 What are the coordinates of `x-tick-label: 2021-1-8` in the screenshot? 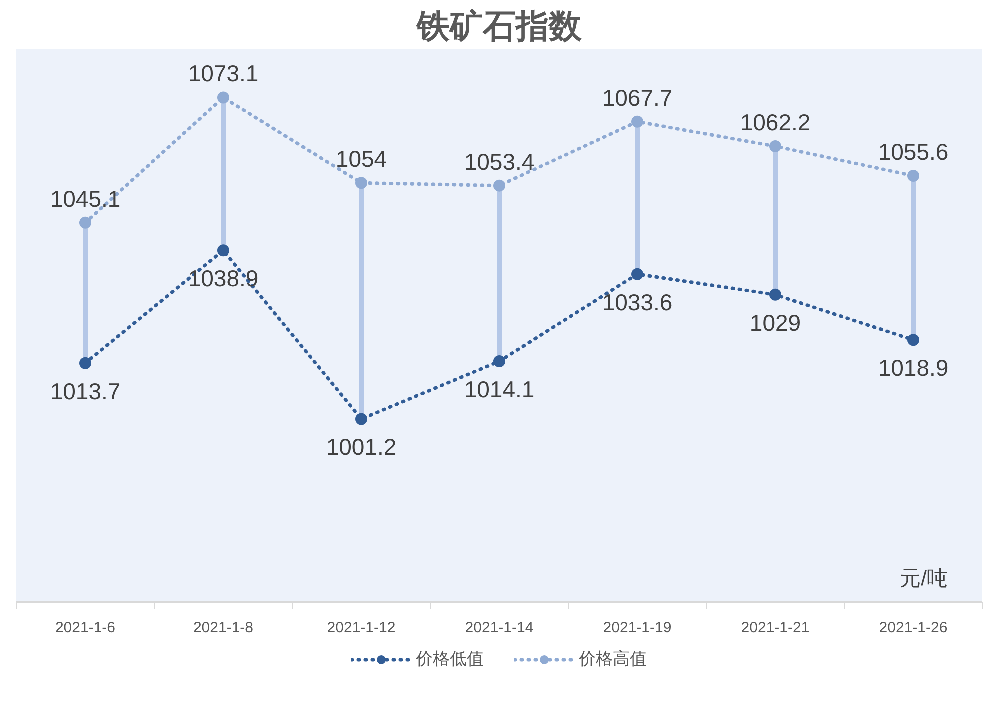 It's located at (223, 628).